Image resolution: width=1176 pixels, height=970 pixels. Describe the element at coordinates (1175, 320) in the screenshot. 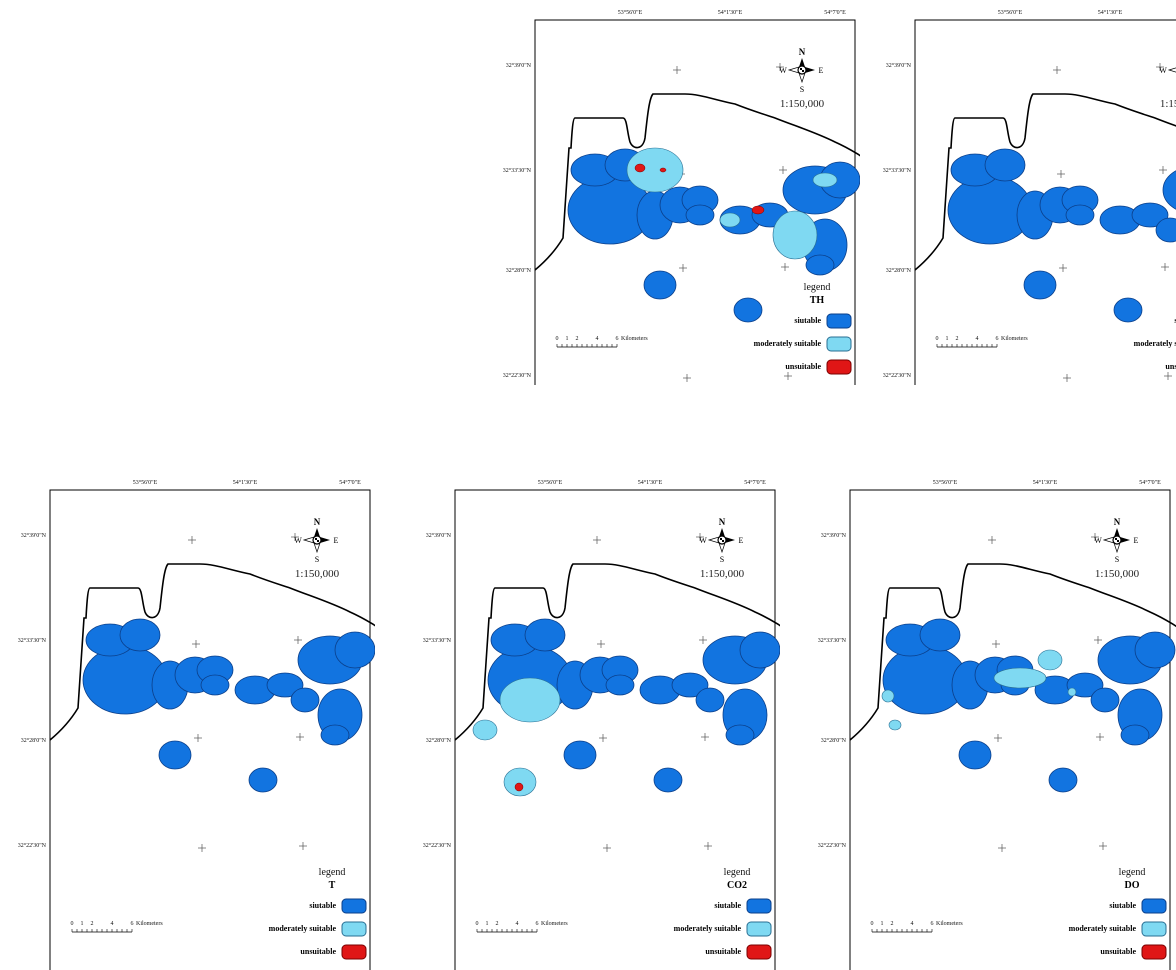

I see `legend-item: siutable` at that location.